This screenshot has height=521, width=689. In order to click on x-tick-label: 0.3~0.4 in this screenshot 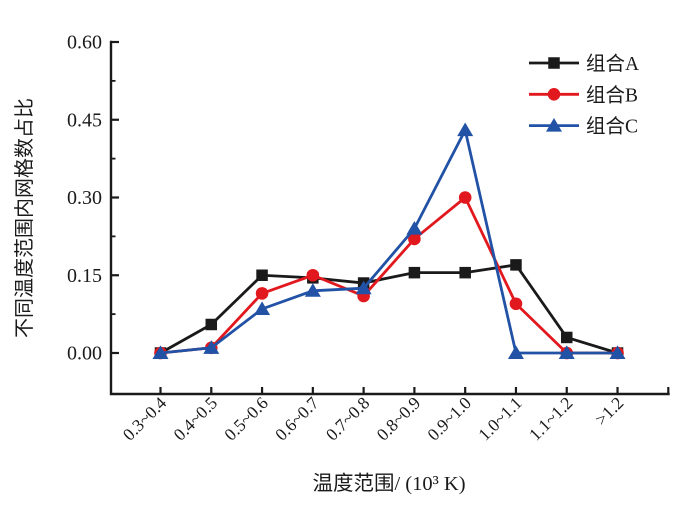, I will do `click(145, 419)`.